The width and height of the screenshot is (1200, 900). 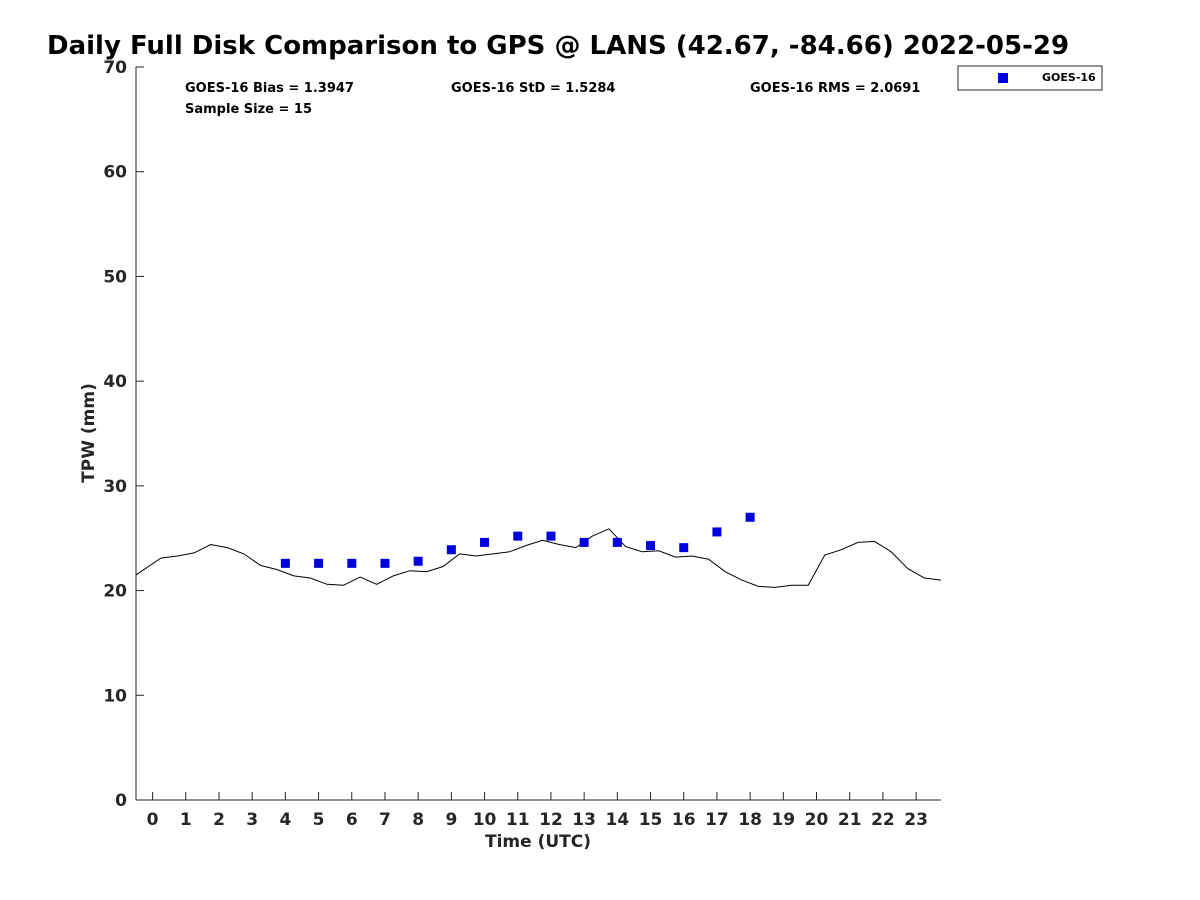 What do you see at coordinates (835, 88) in the screenshot?
I see `stat-rms: GOES-16 RMS = 2.0691` at bounding box center [835, 88].